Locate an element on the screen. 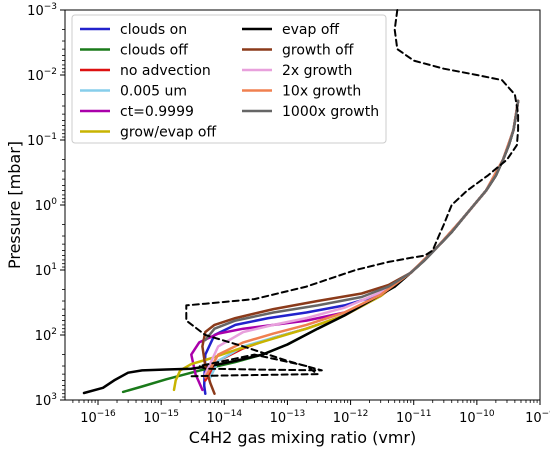 The width and height of the screenshot is (550, 452). y-tick-label-1: 10⁻² is located at coordinates (42, 75).